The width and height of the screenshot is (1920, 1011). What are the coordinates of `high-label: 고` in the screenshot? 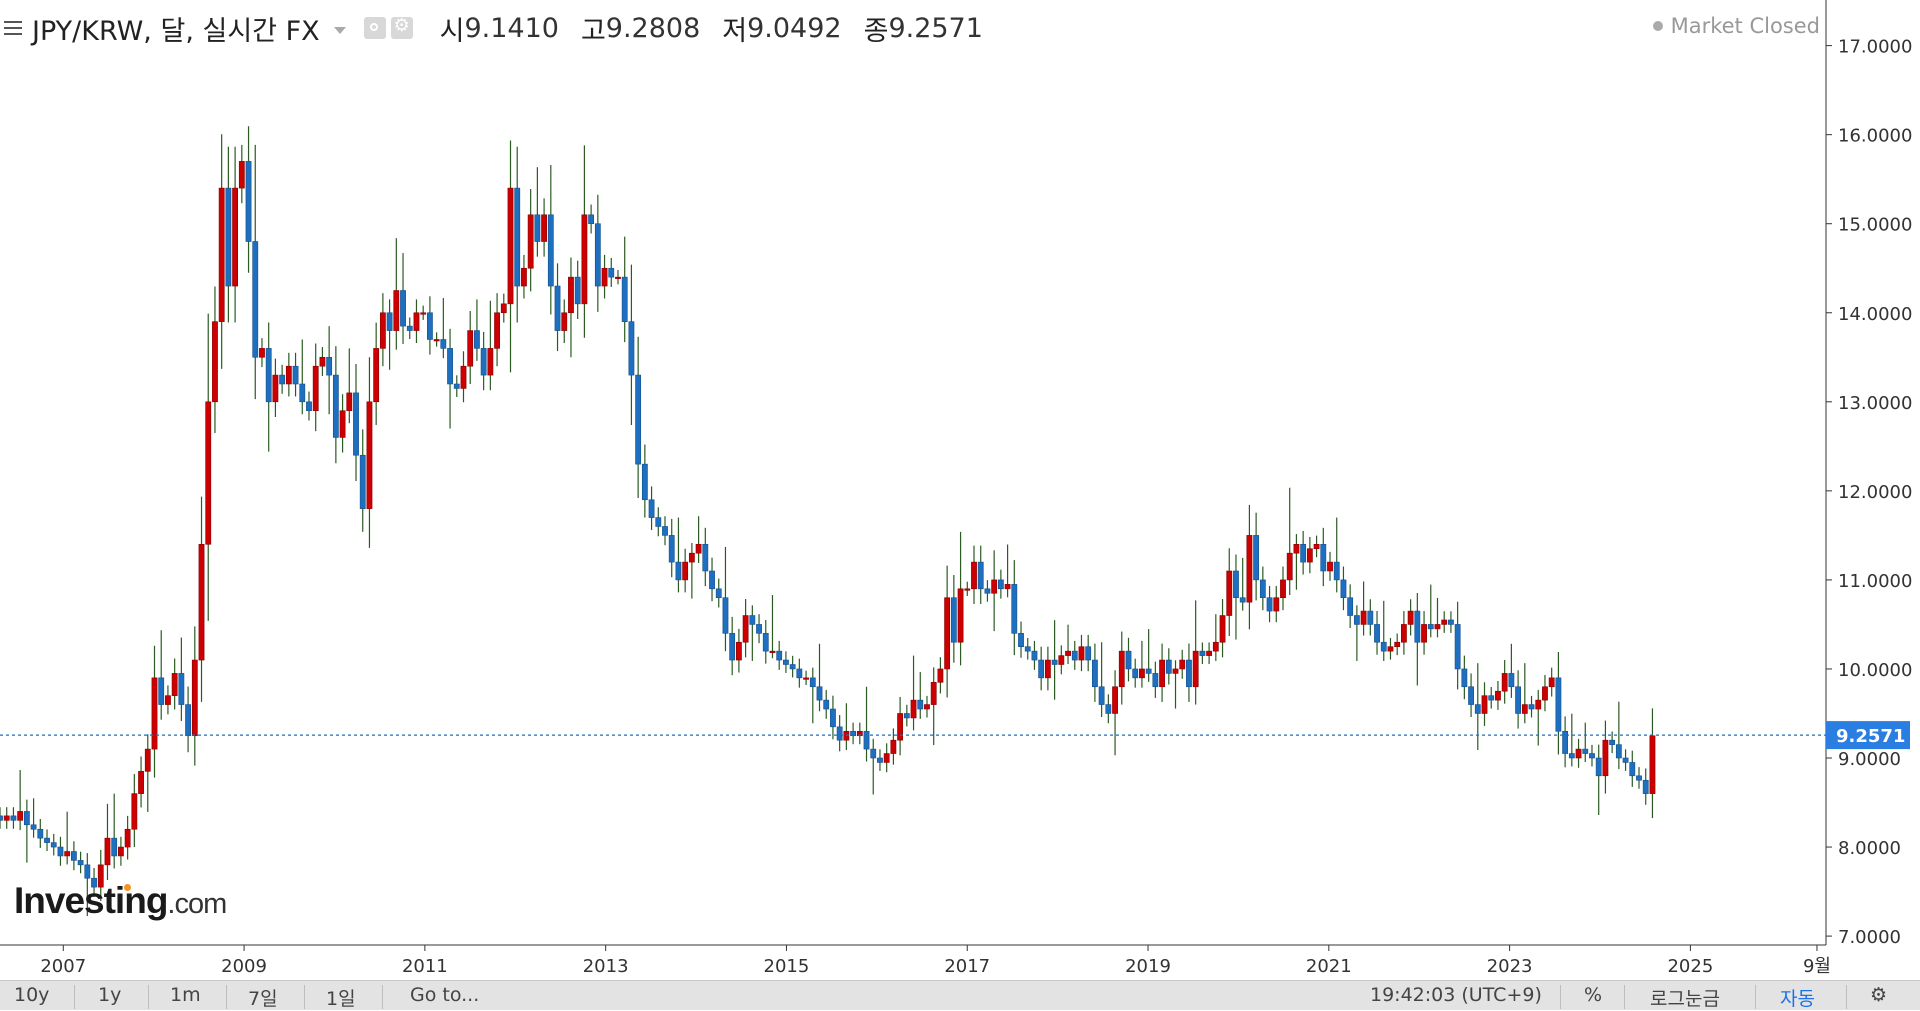 It's located at (593, 31).